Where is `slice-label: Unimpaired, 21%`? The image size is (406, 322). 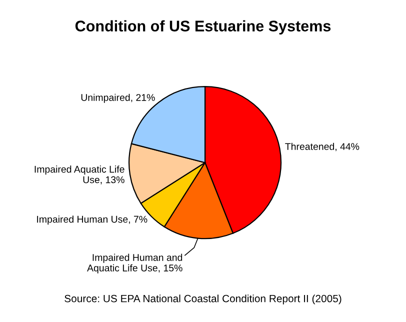
slice-label: Unimpaired, 21% is located at coordinates (118, 98).